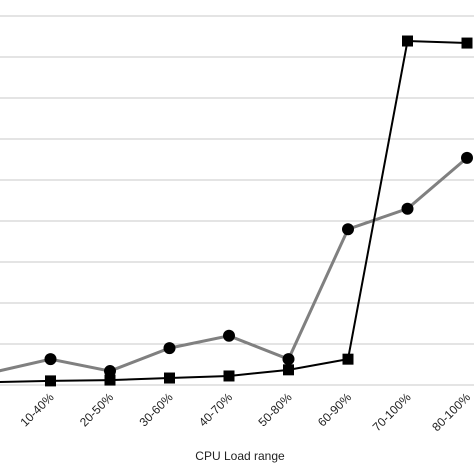 The image size is (474, 474). Describe the element at coordinates (96, 409) in the screenshot. I see `x-tick-label: 20-50%` at that location.